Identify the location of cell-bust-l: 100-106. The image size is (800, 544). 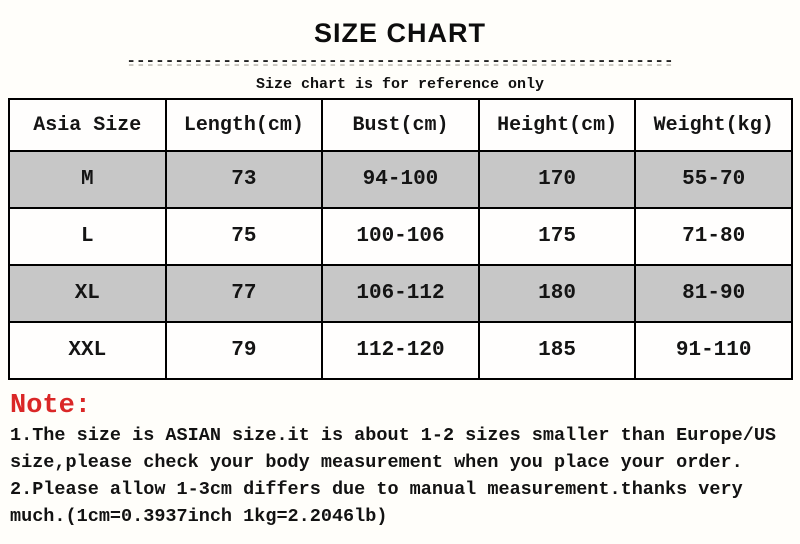
(400, 236).